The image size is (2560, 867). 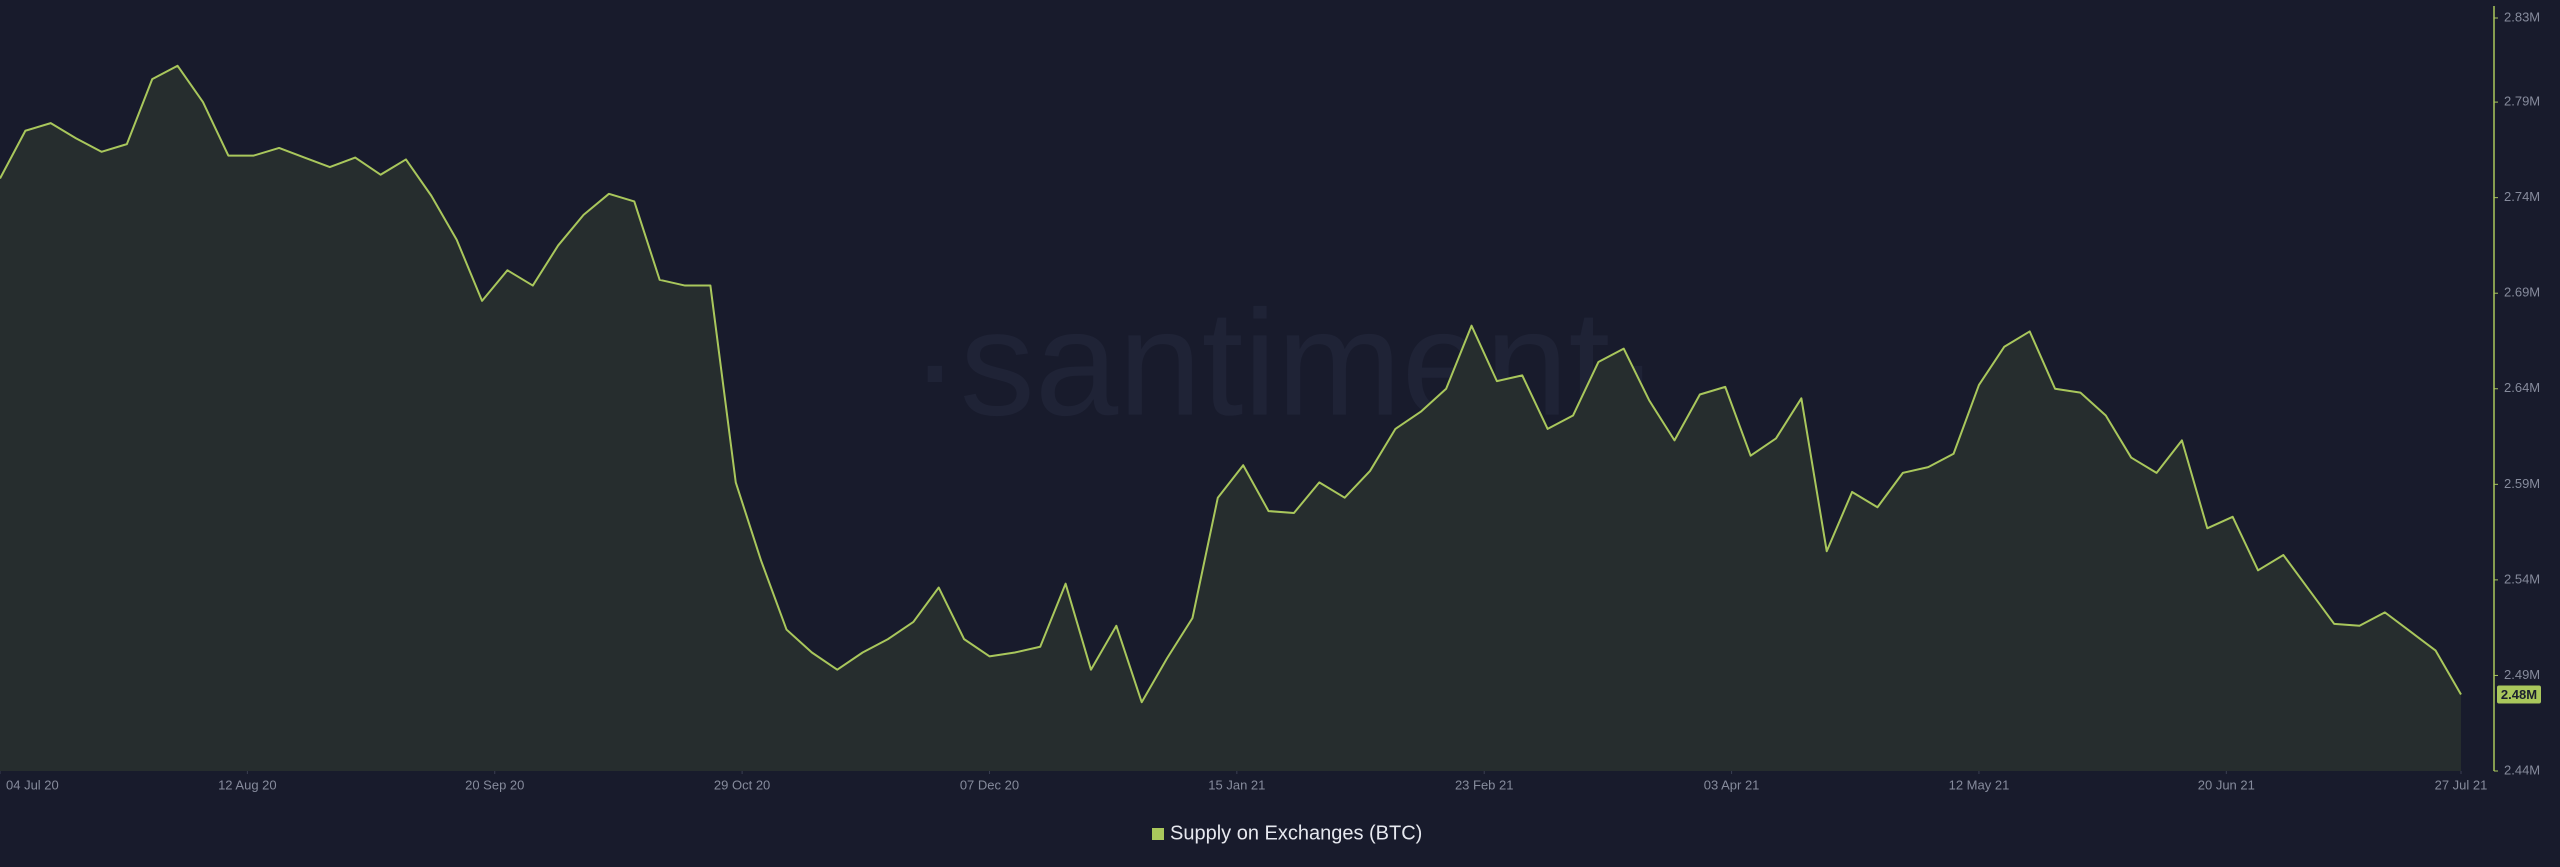 I want to click on watermark: ·santiment·, so click(x=1285, y=363).